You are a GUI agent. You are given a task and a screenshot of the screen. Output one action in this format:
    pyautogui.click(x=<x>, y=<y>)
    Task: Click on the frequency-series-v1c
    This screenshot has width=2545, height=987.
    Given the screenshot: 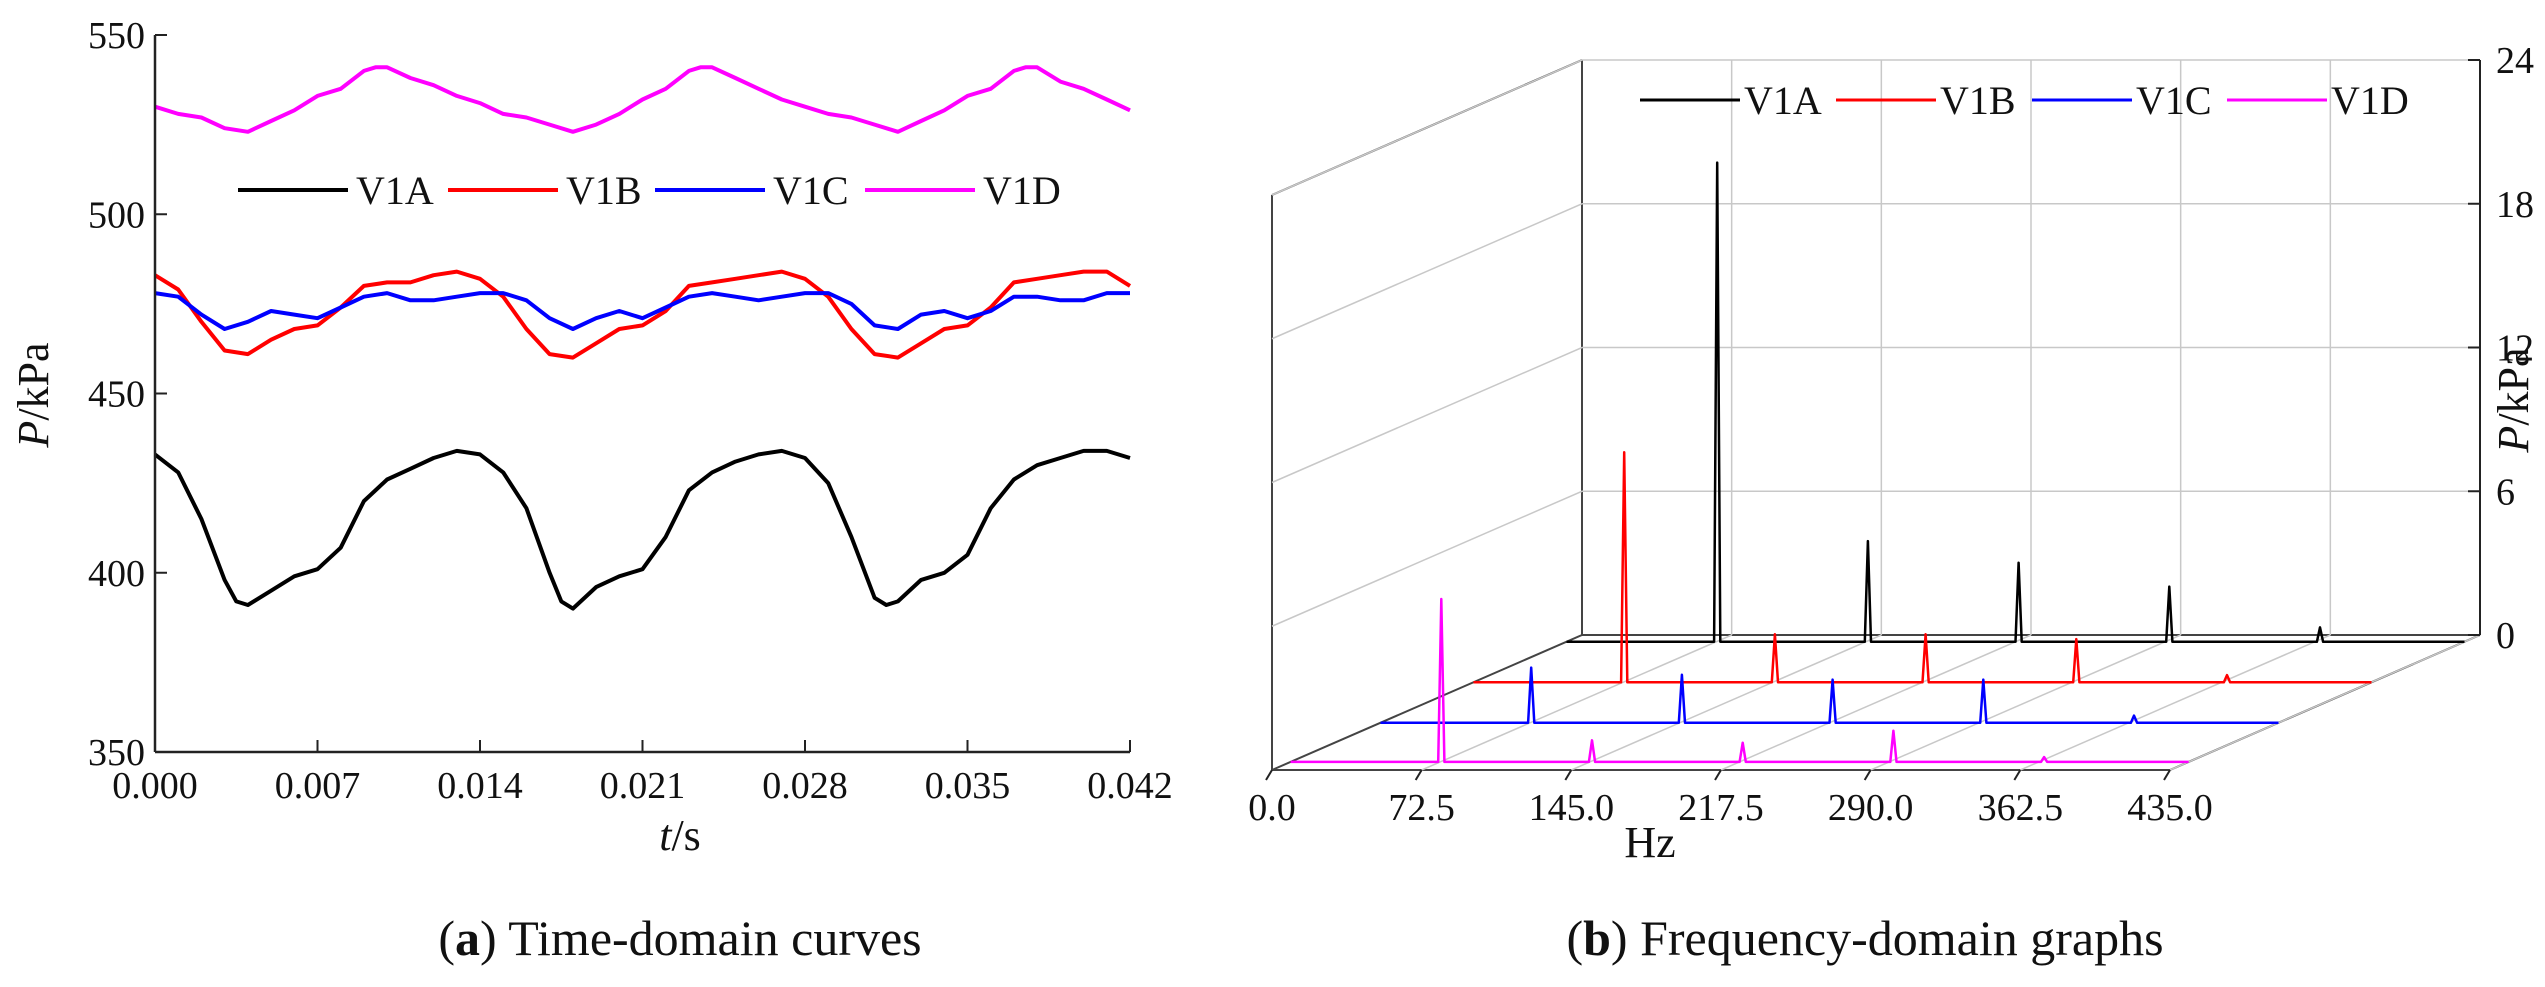 What is the action you would take?
    pyautogui.click(x=1829, y=695)
    